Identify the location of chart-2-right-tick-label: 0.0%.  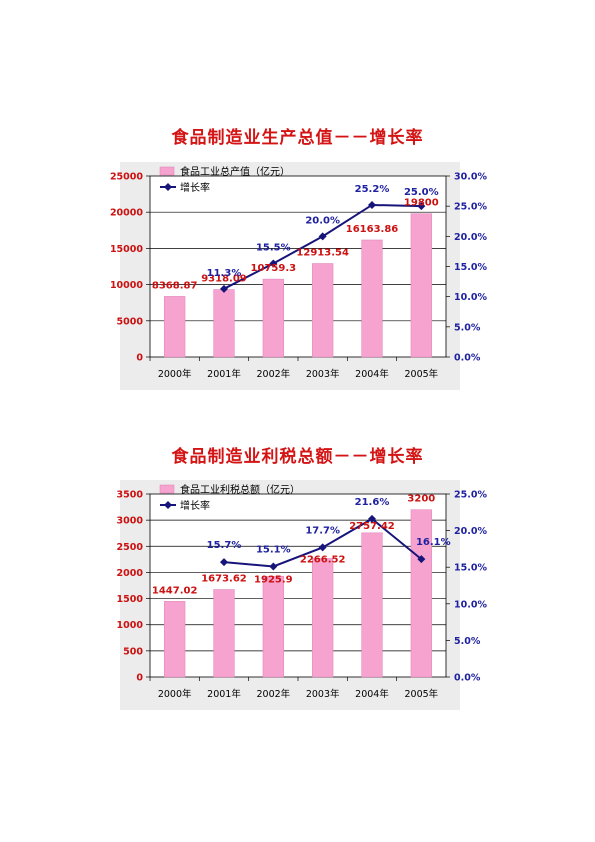
(467, 678).